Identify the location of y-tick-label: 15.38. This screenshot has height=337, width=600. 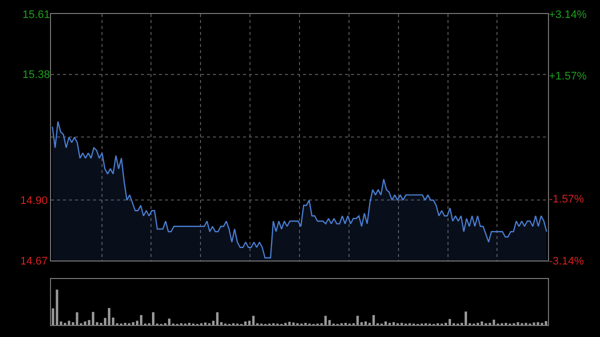
(36, 75).